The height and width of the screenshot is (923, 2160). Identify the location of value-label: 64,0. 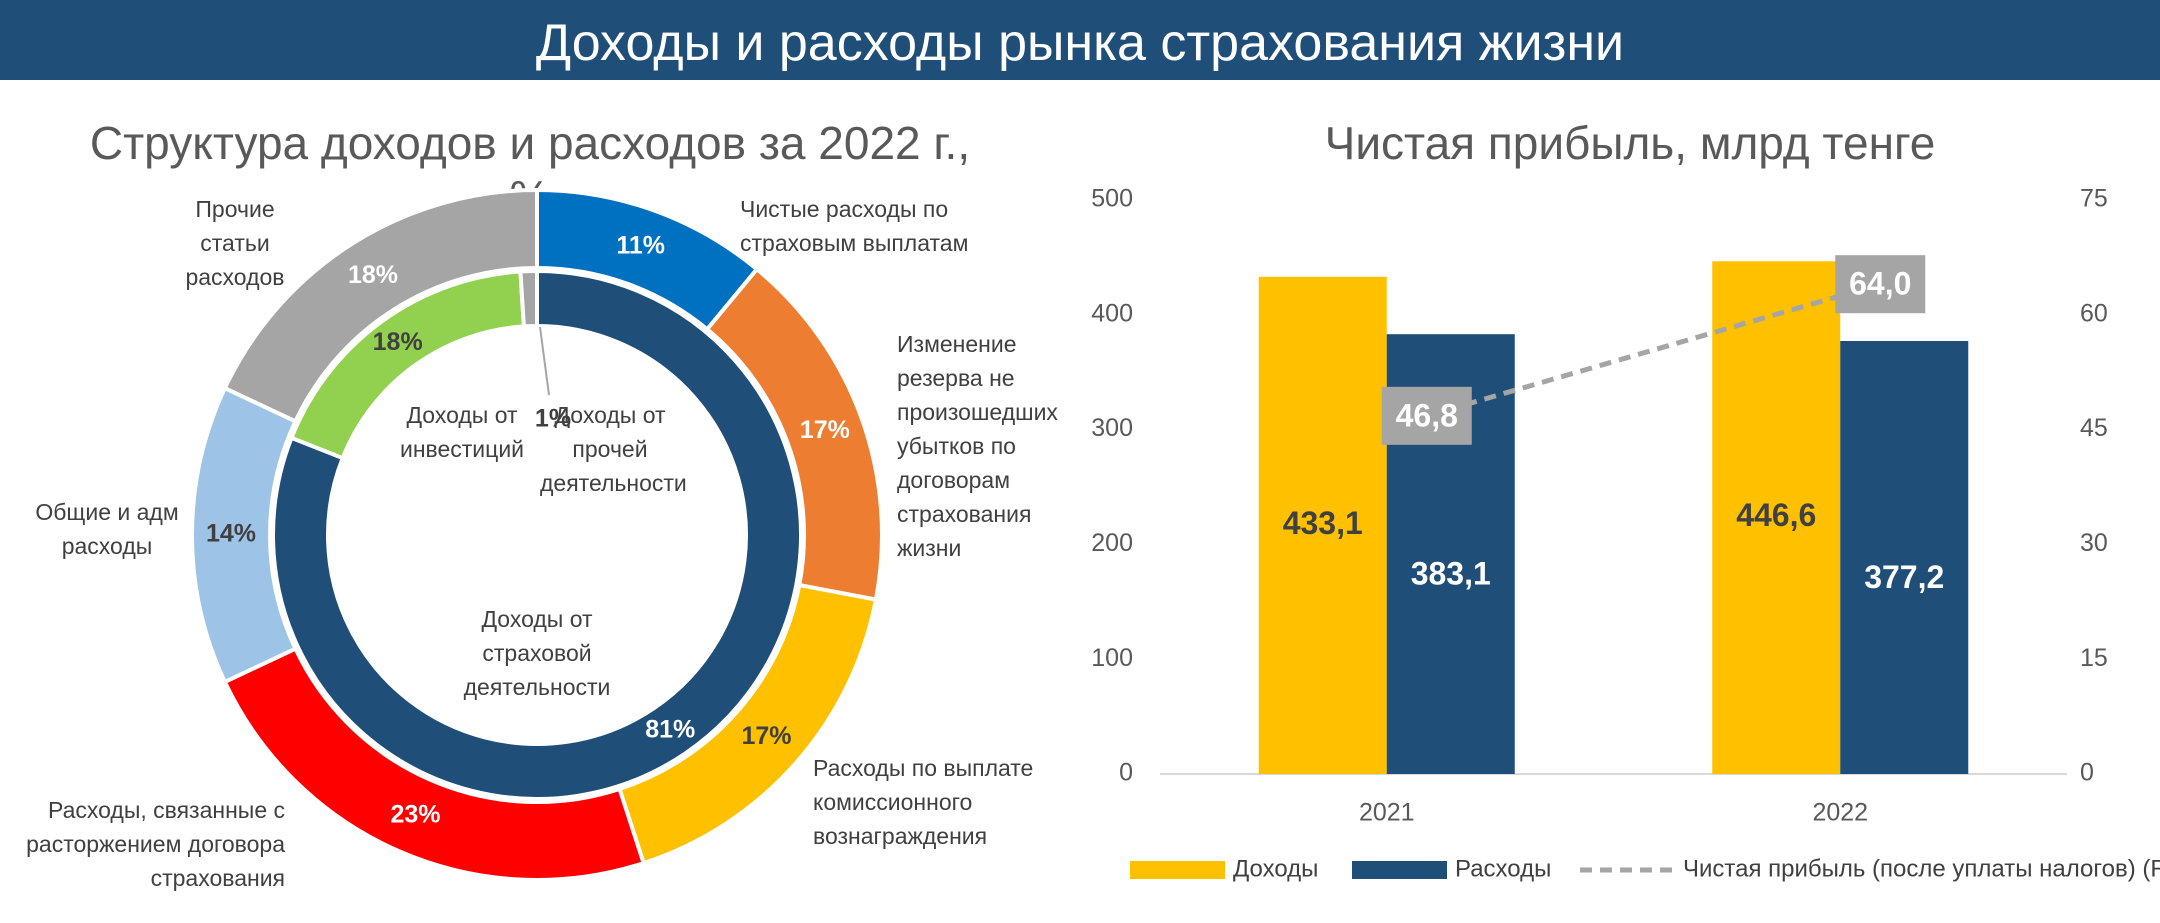
(1880, 284).